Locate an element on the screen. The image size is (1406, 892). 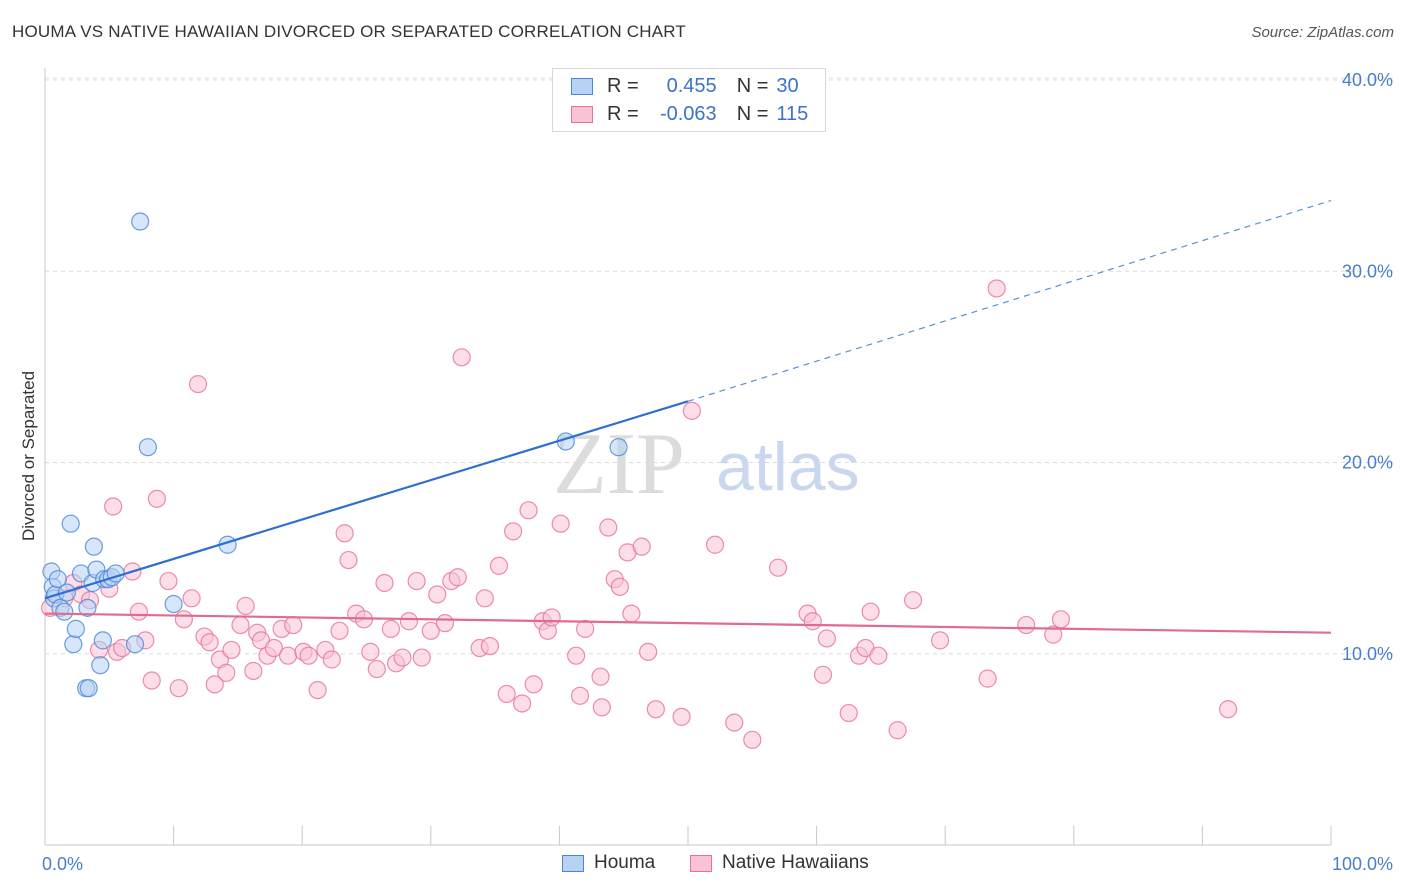
hawaiian-trend-line is located at coordinates (688, 623).